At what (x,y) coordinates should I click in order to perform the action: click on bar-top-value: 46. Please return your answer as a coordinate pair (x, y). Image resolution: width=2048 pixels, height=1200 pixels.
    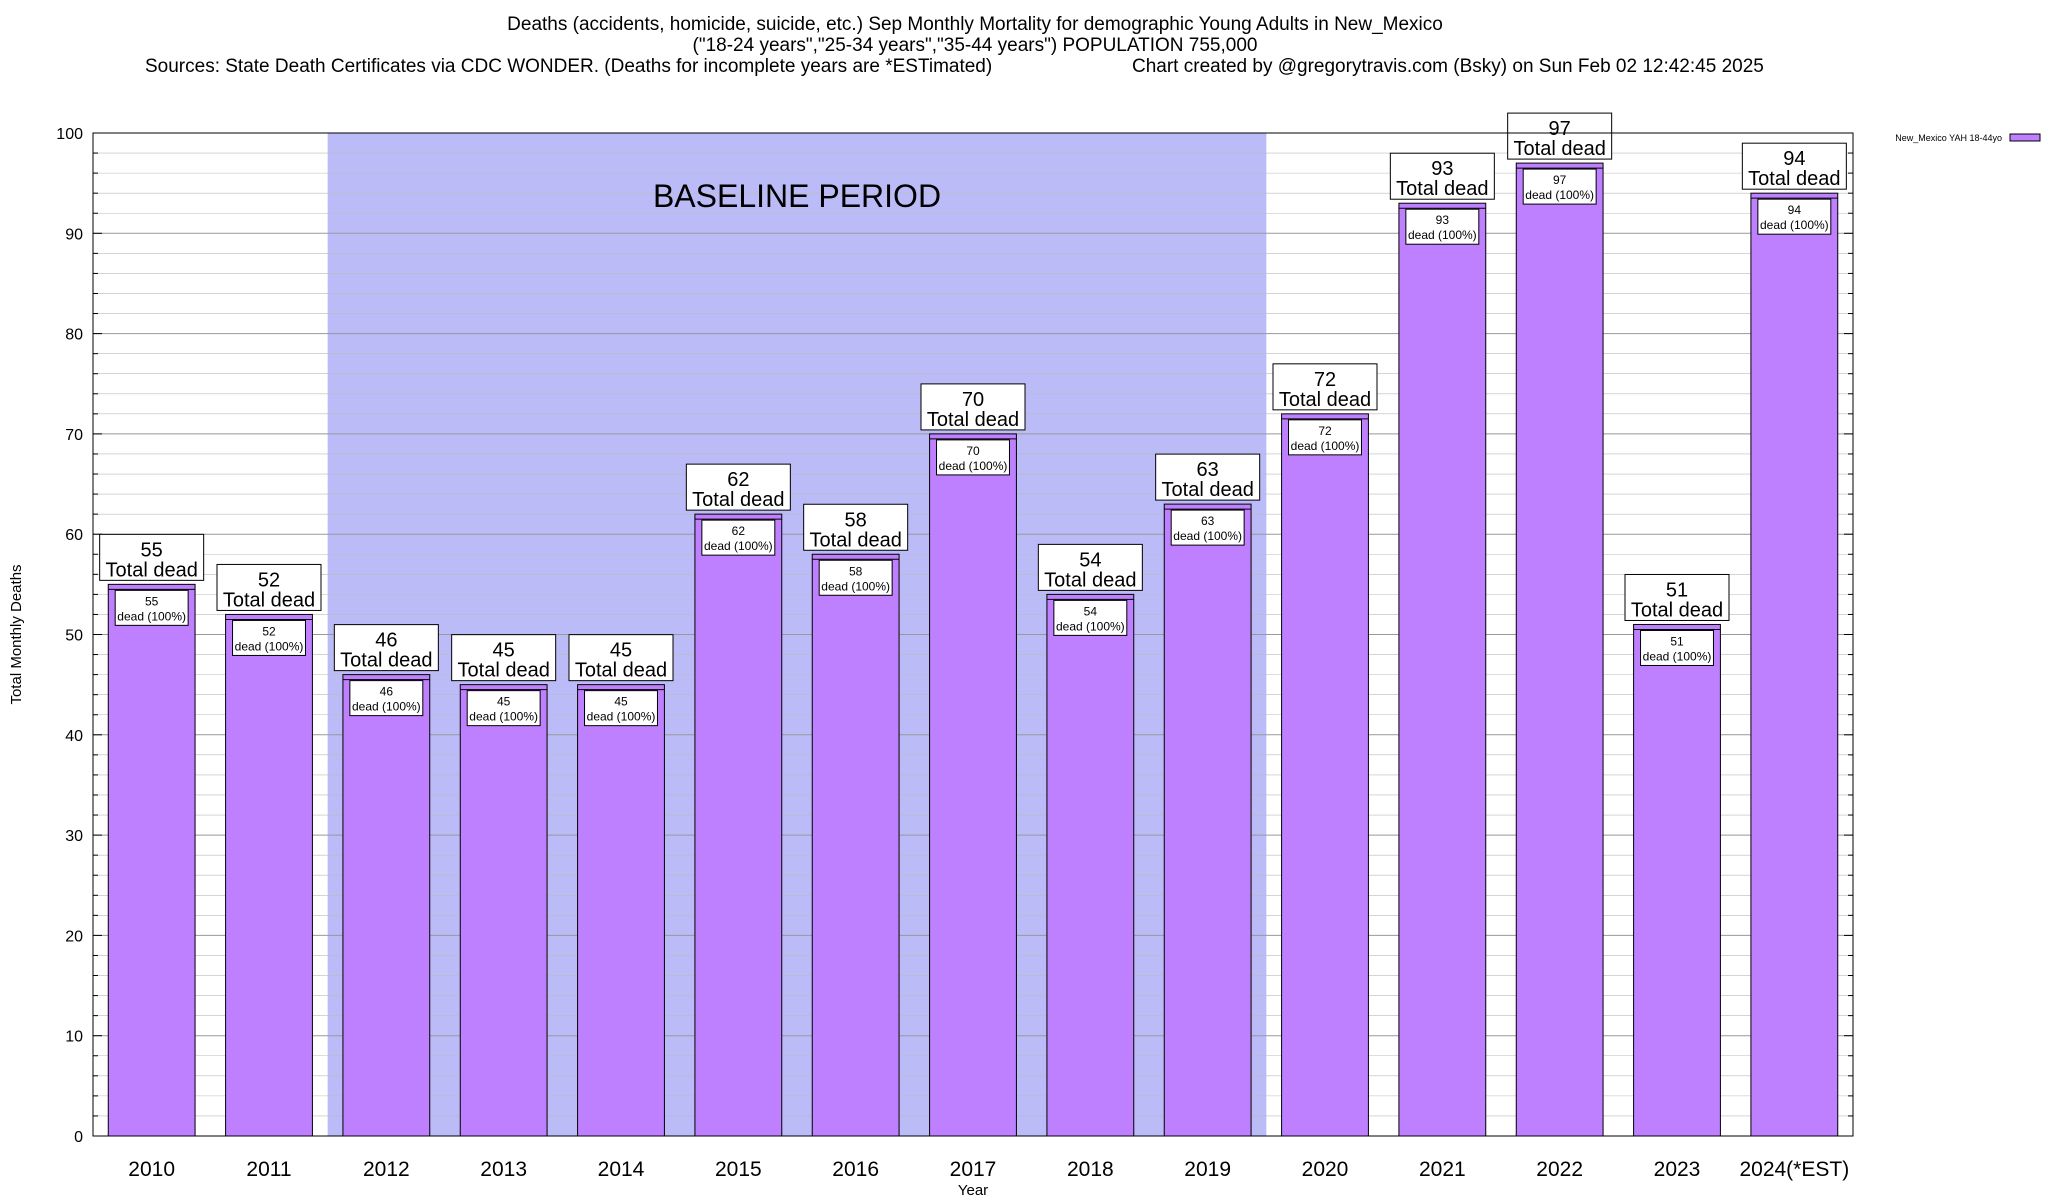
    Looking at the image, I should click on (386, 641).